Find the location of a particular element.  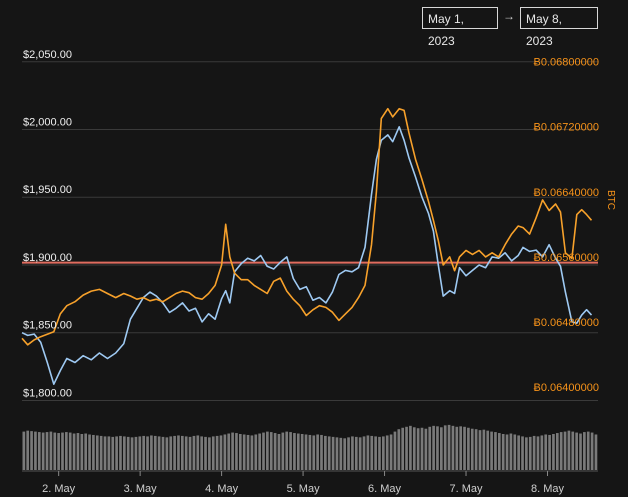

date-range-end-field: May 8, 2023 is located at coordinates (559, 27).